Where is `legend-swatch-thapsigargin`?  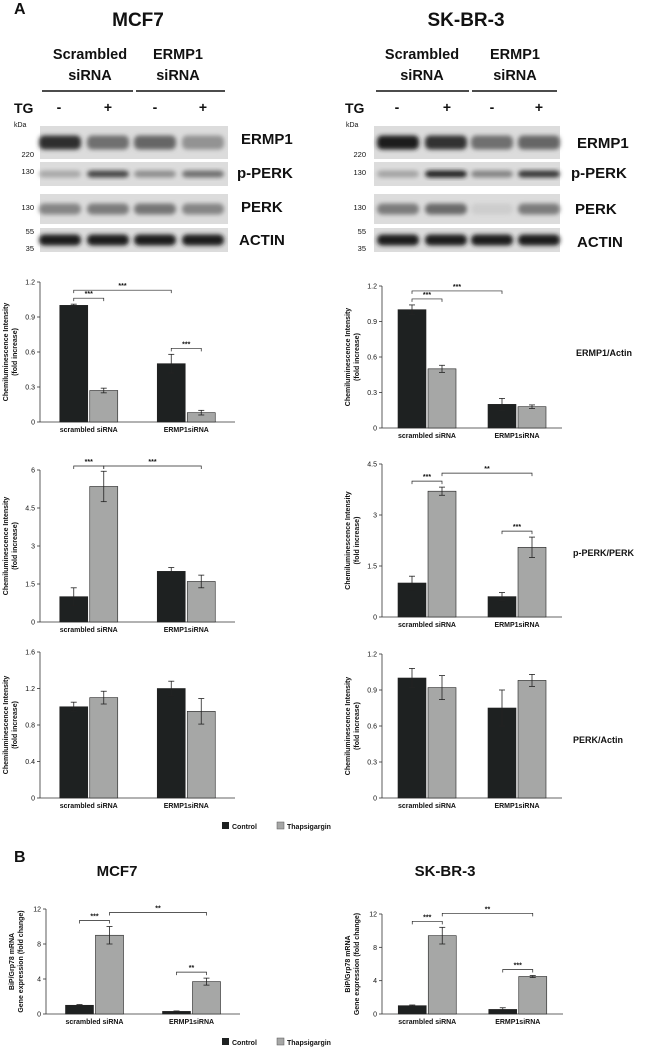 legend-swatch-thapsigargin is located at coordinates (280, 825).